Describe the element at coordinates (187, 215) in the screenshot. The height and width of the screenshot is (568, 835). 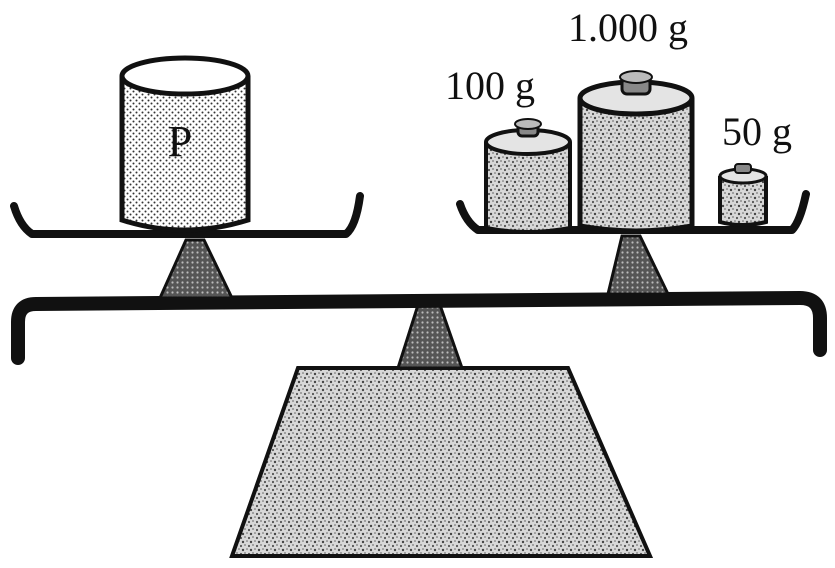
I see `left-pan` at that location.